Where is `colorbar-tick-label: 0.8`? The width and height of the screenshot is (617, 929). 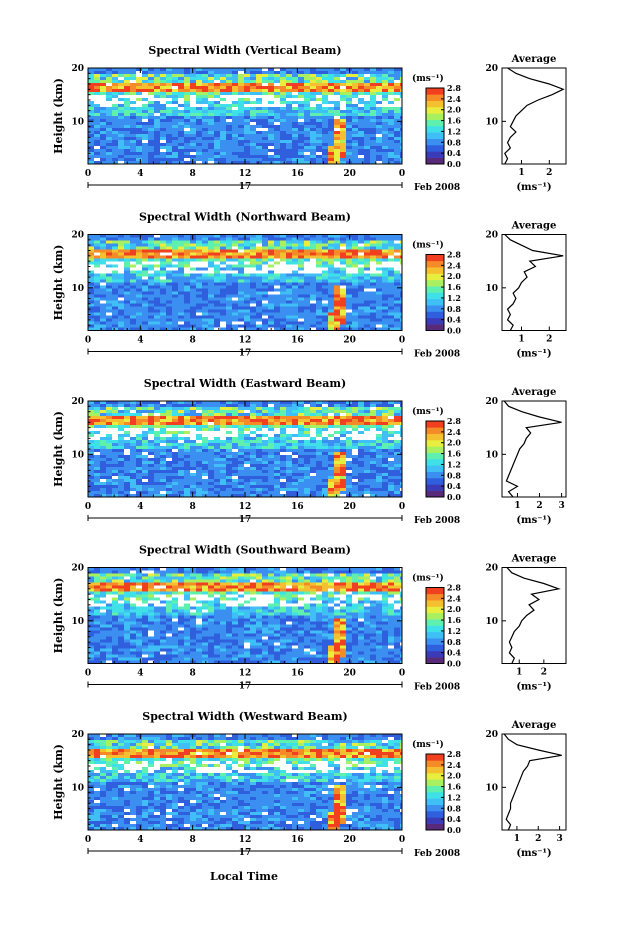
colorbar-tick-label: 0.8 is located at coordinates (454, 808).